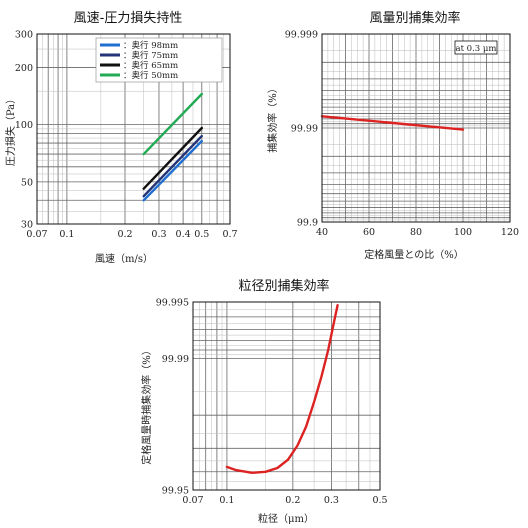 The image size is (528, 528). Describe the element at coordinates (24, 125) in the screenshot. I see `y-tick-label: 100` at that location.